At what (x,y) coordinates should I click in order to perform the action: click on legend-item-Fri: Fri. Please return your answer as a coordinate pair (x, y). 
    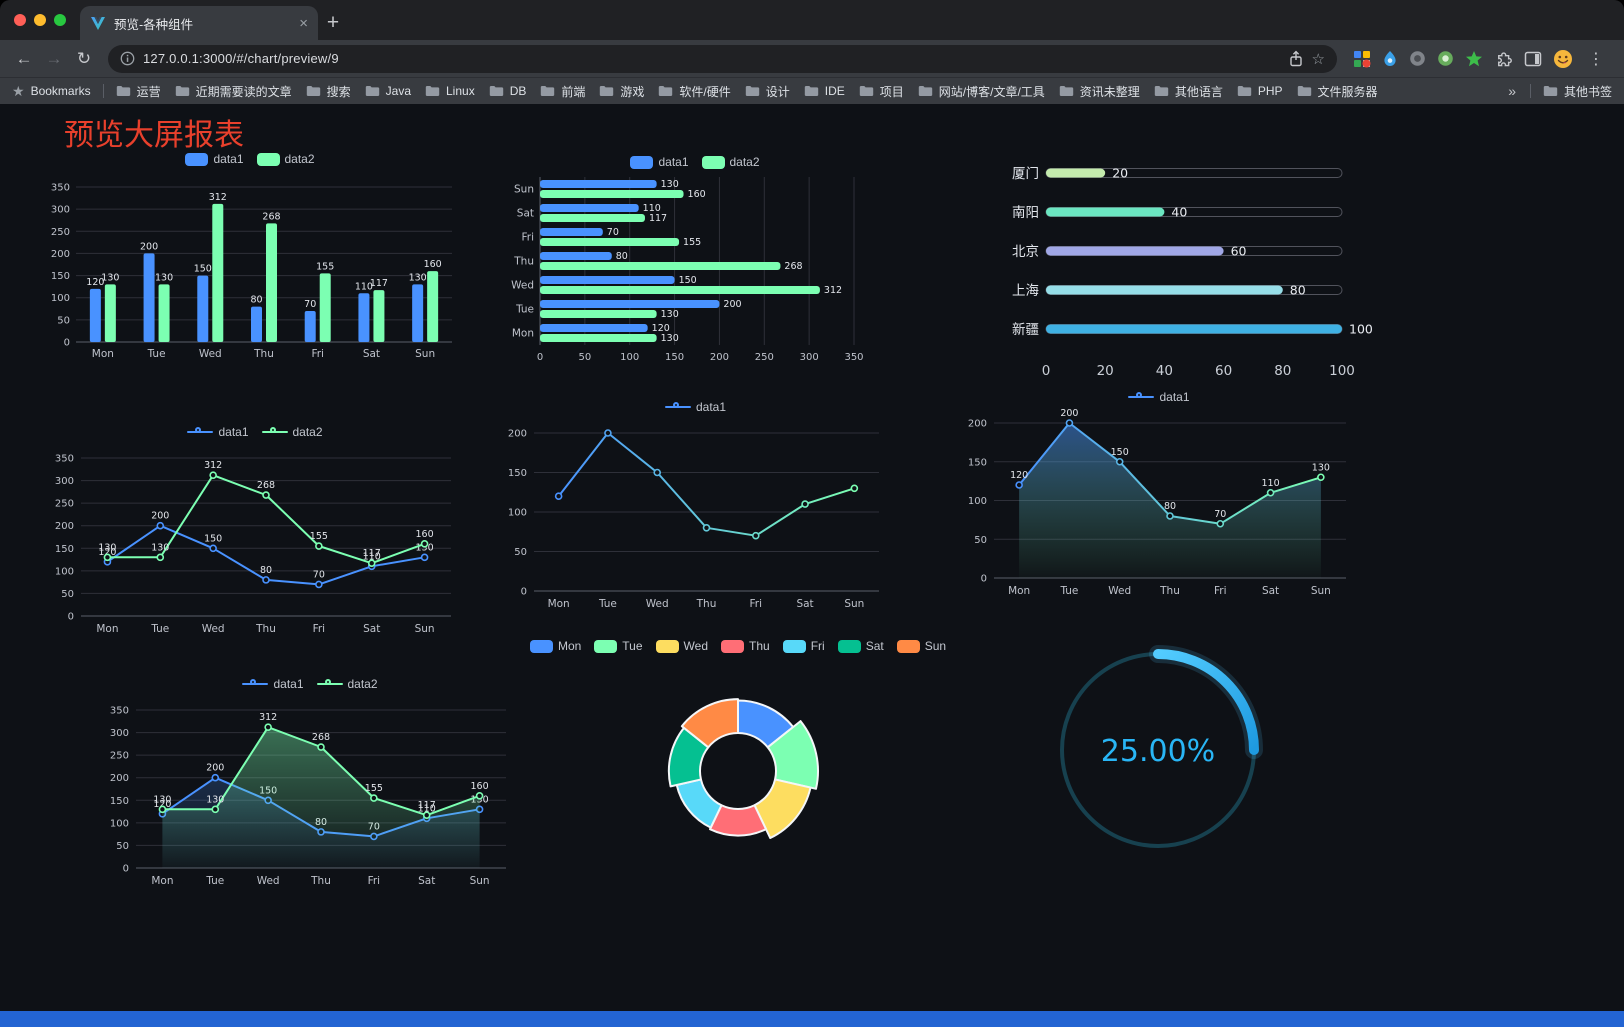
    Looking at the image, I should click on (803, 646).